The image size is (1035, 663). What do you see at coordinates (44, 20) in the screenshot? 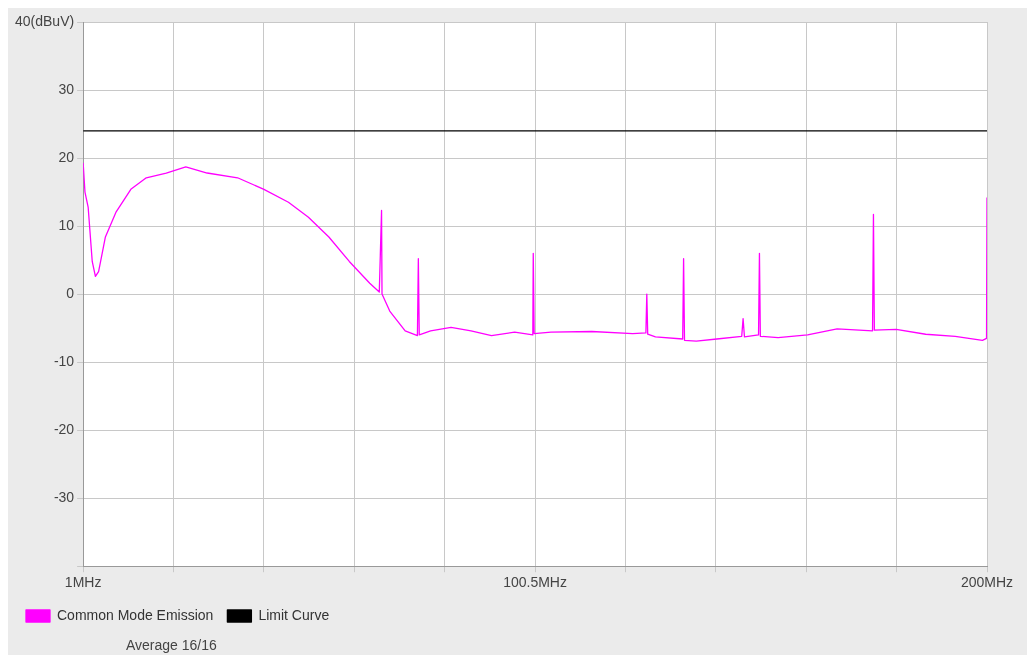
I see `y-tick-label: 40(dBuV)` at bounding box center [44, 20].